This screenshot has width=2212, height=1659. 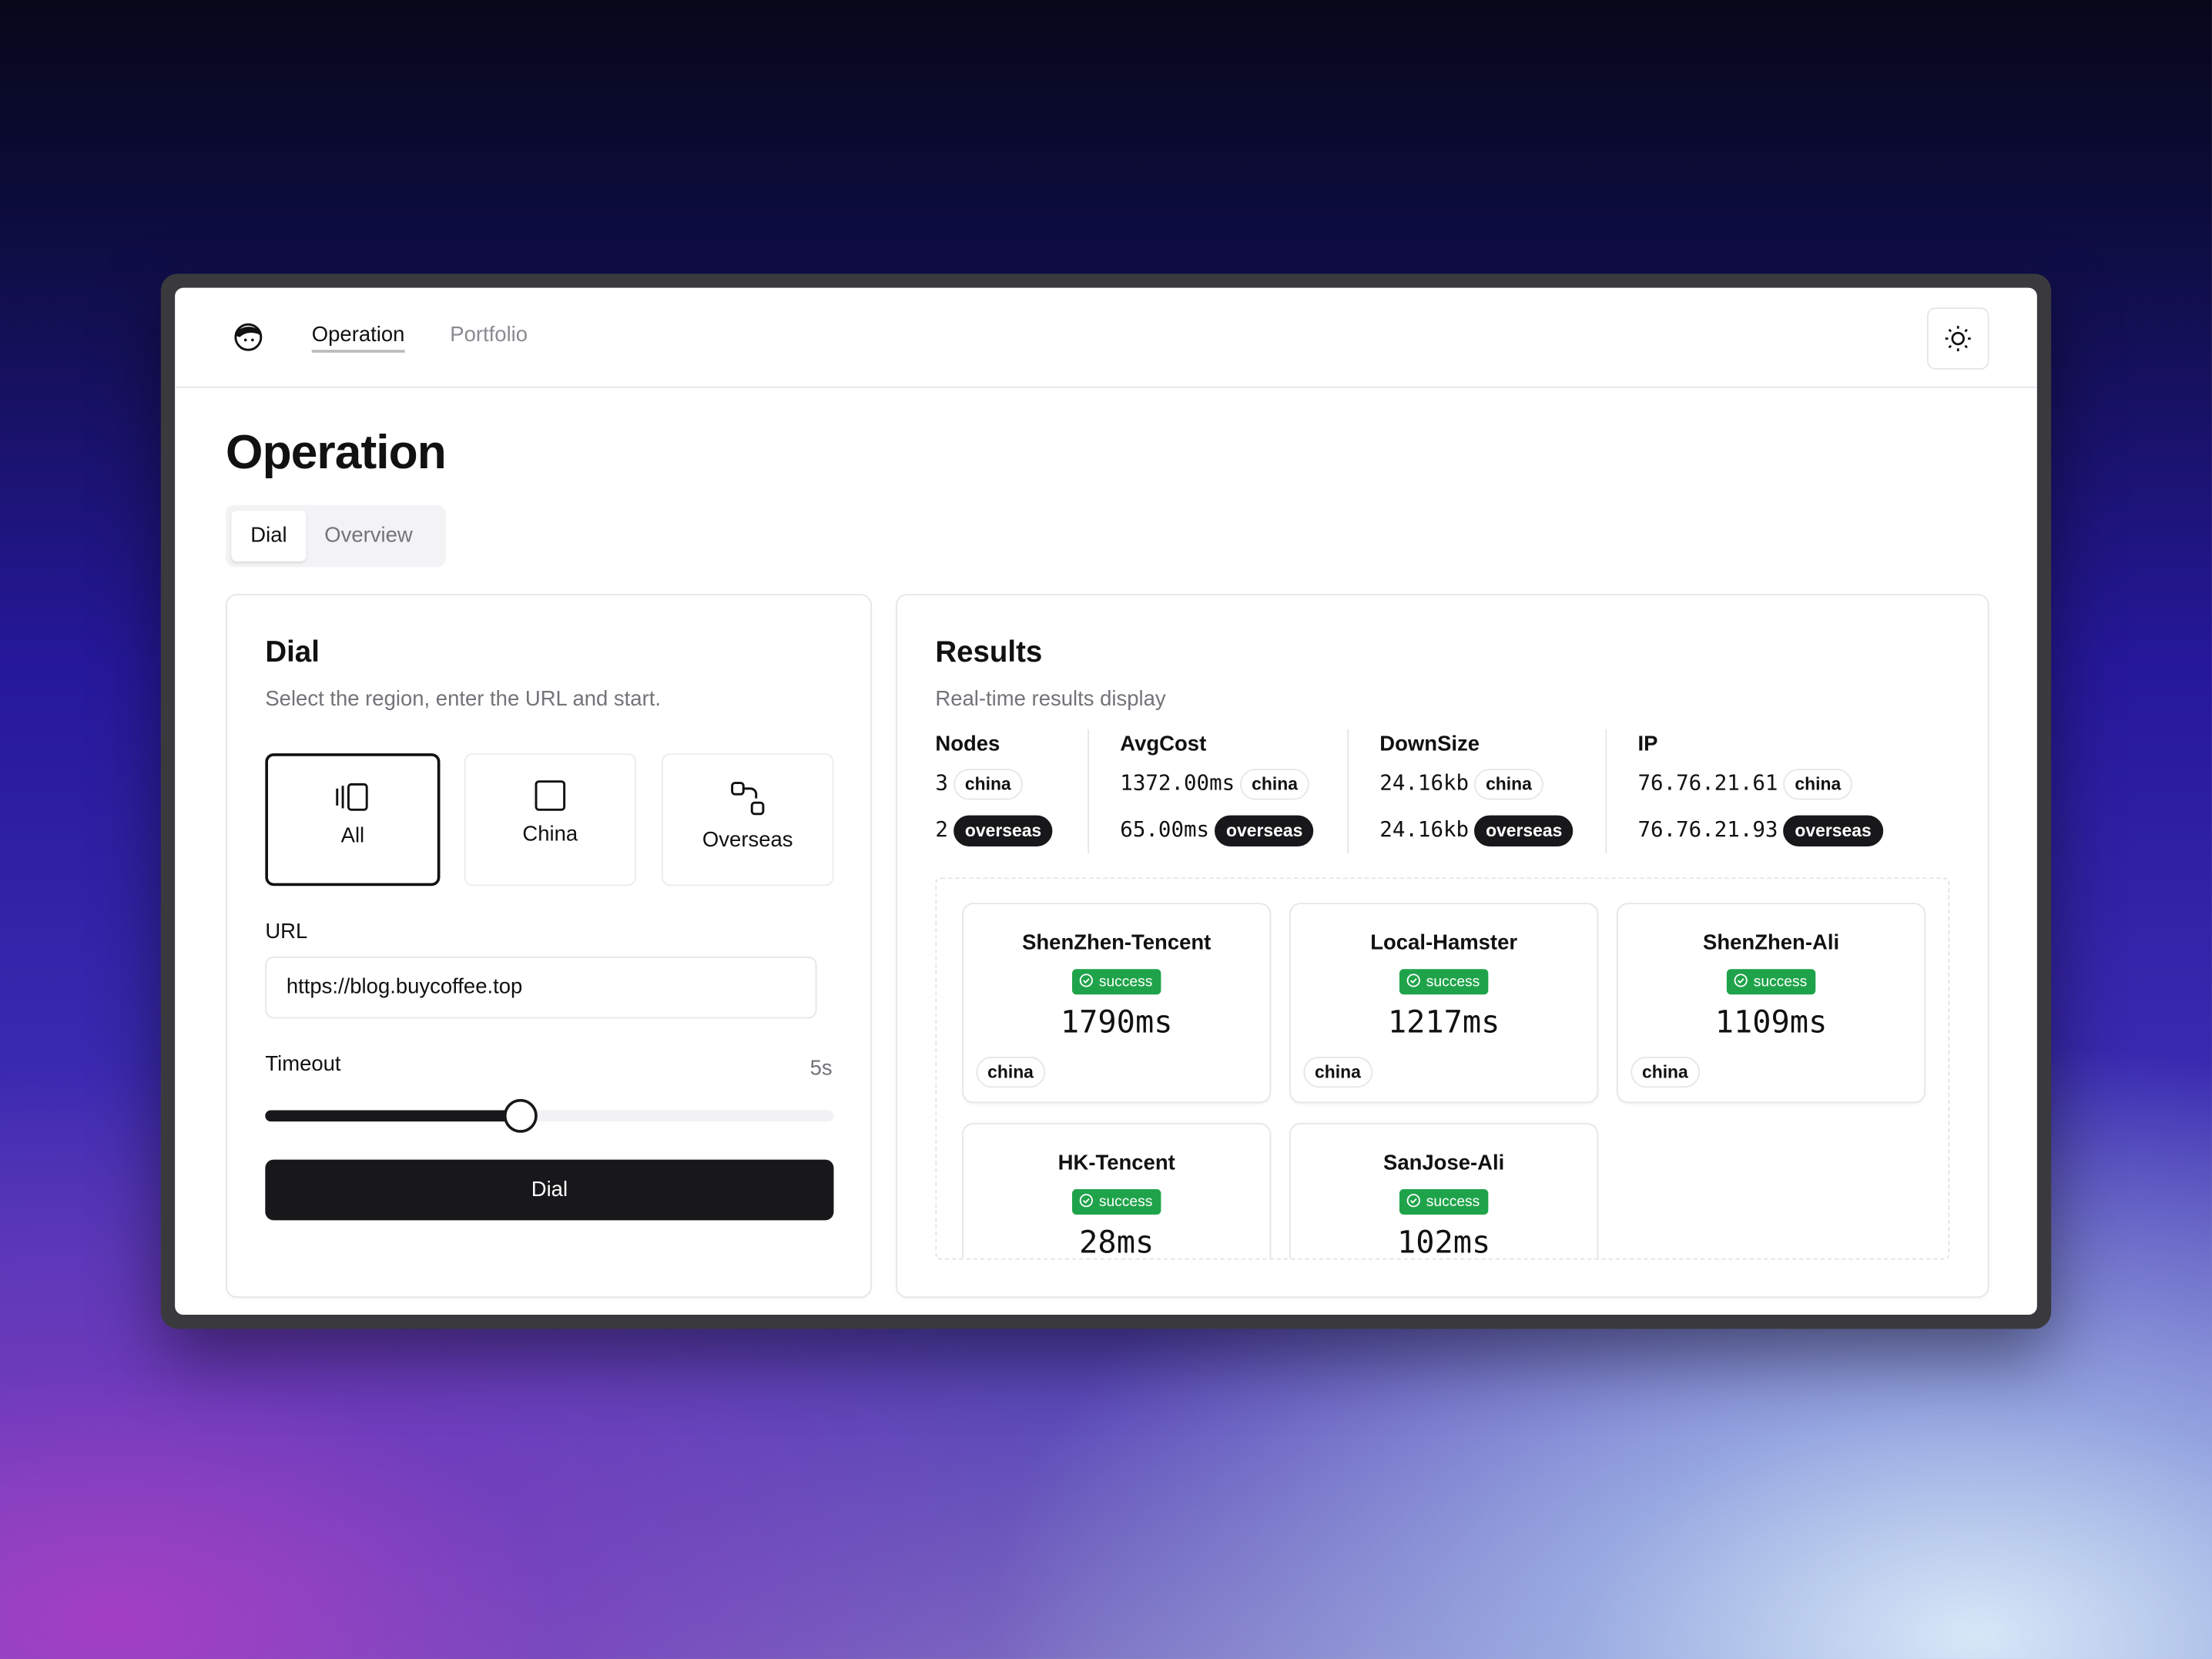 I want to click on node-name: Local-Hamster, so click(x=1444, y=942).